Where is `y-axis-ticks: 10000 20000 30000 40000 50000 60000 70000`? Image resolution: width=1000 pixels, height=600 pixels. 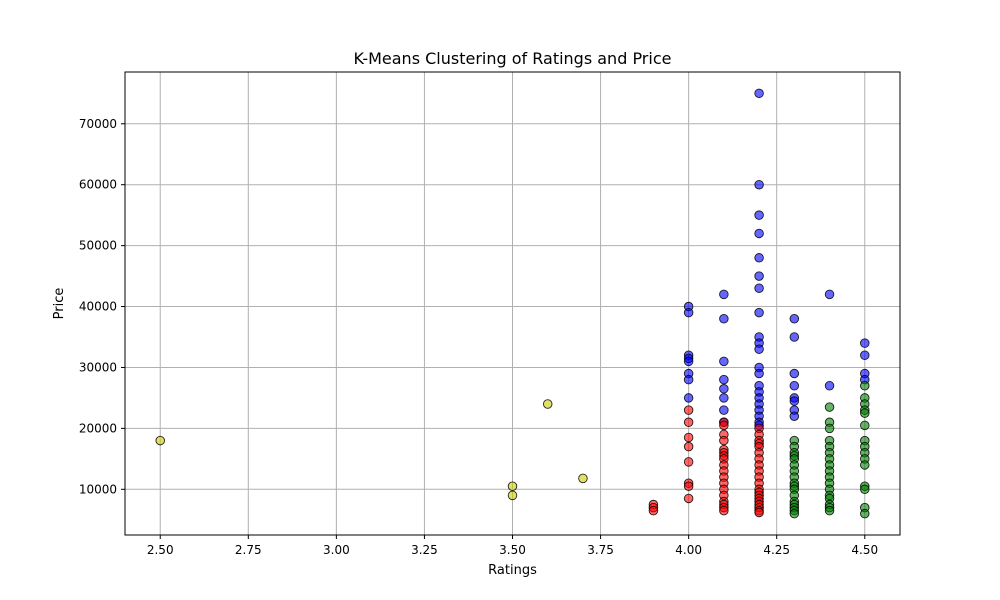
y-axis-ticks: 10000 20000 30000 40000 50000 60000 70000 is located at coordinates (102, 306).